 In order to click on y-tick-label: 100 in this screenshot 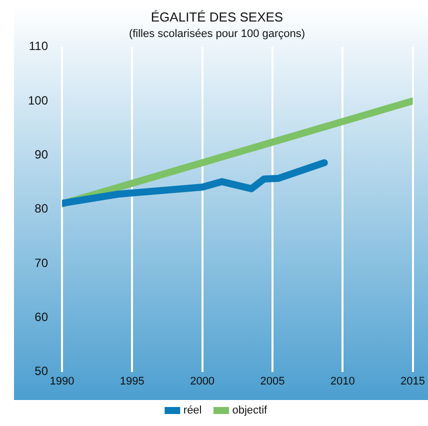, I will do `click(38, 100)`.